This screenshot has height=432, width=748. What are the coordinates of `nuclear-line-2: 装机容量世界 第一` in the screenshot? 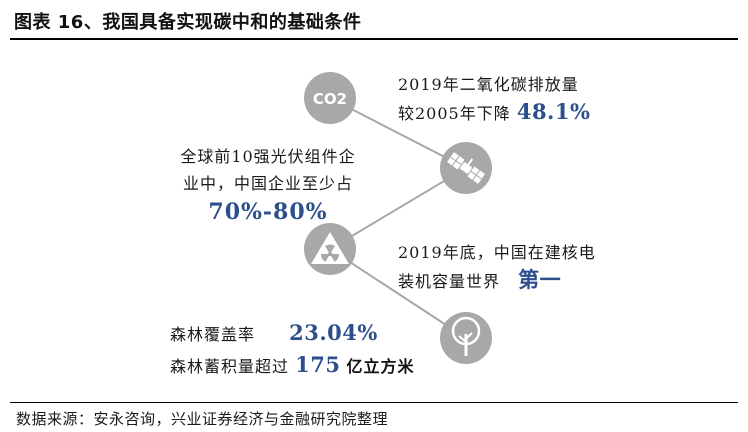 It's located at (497, 280).